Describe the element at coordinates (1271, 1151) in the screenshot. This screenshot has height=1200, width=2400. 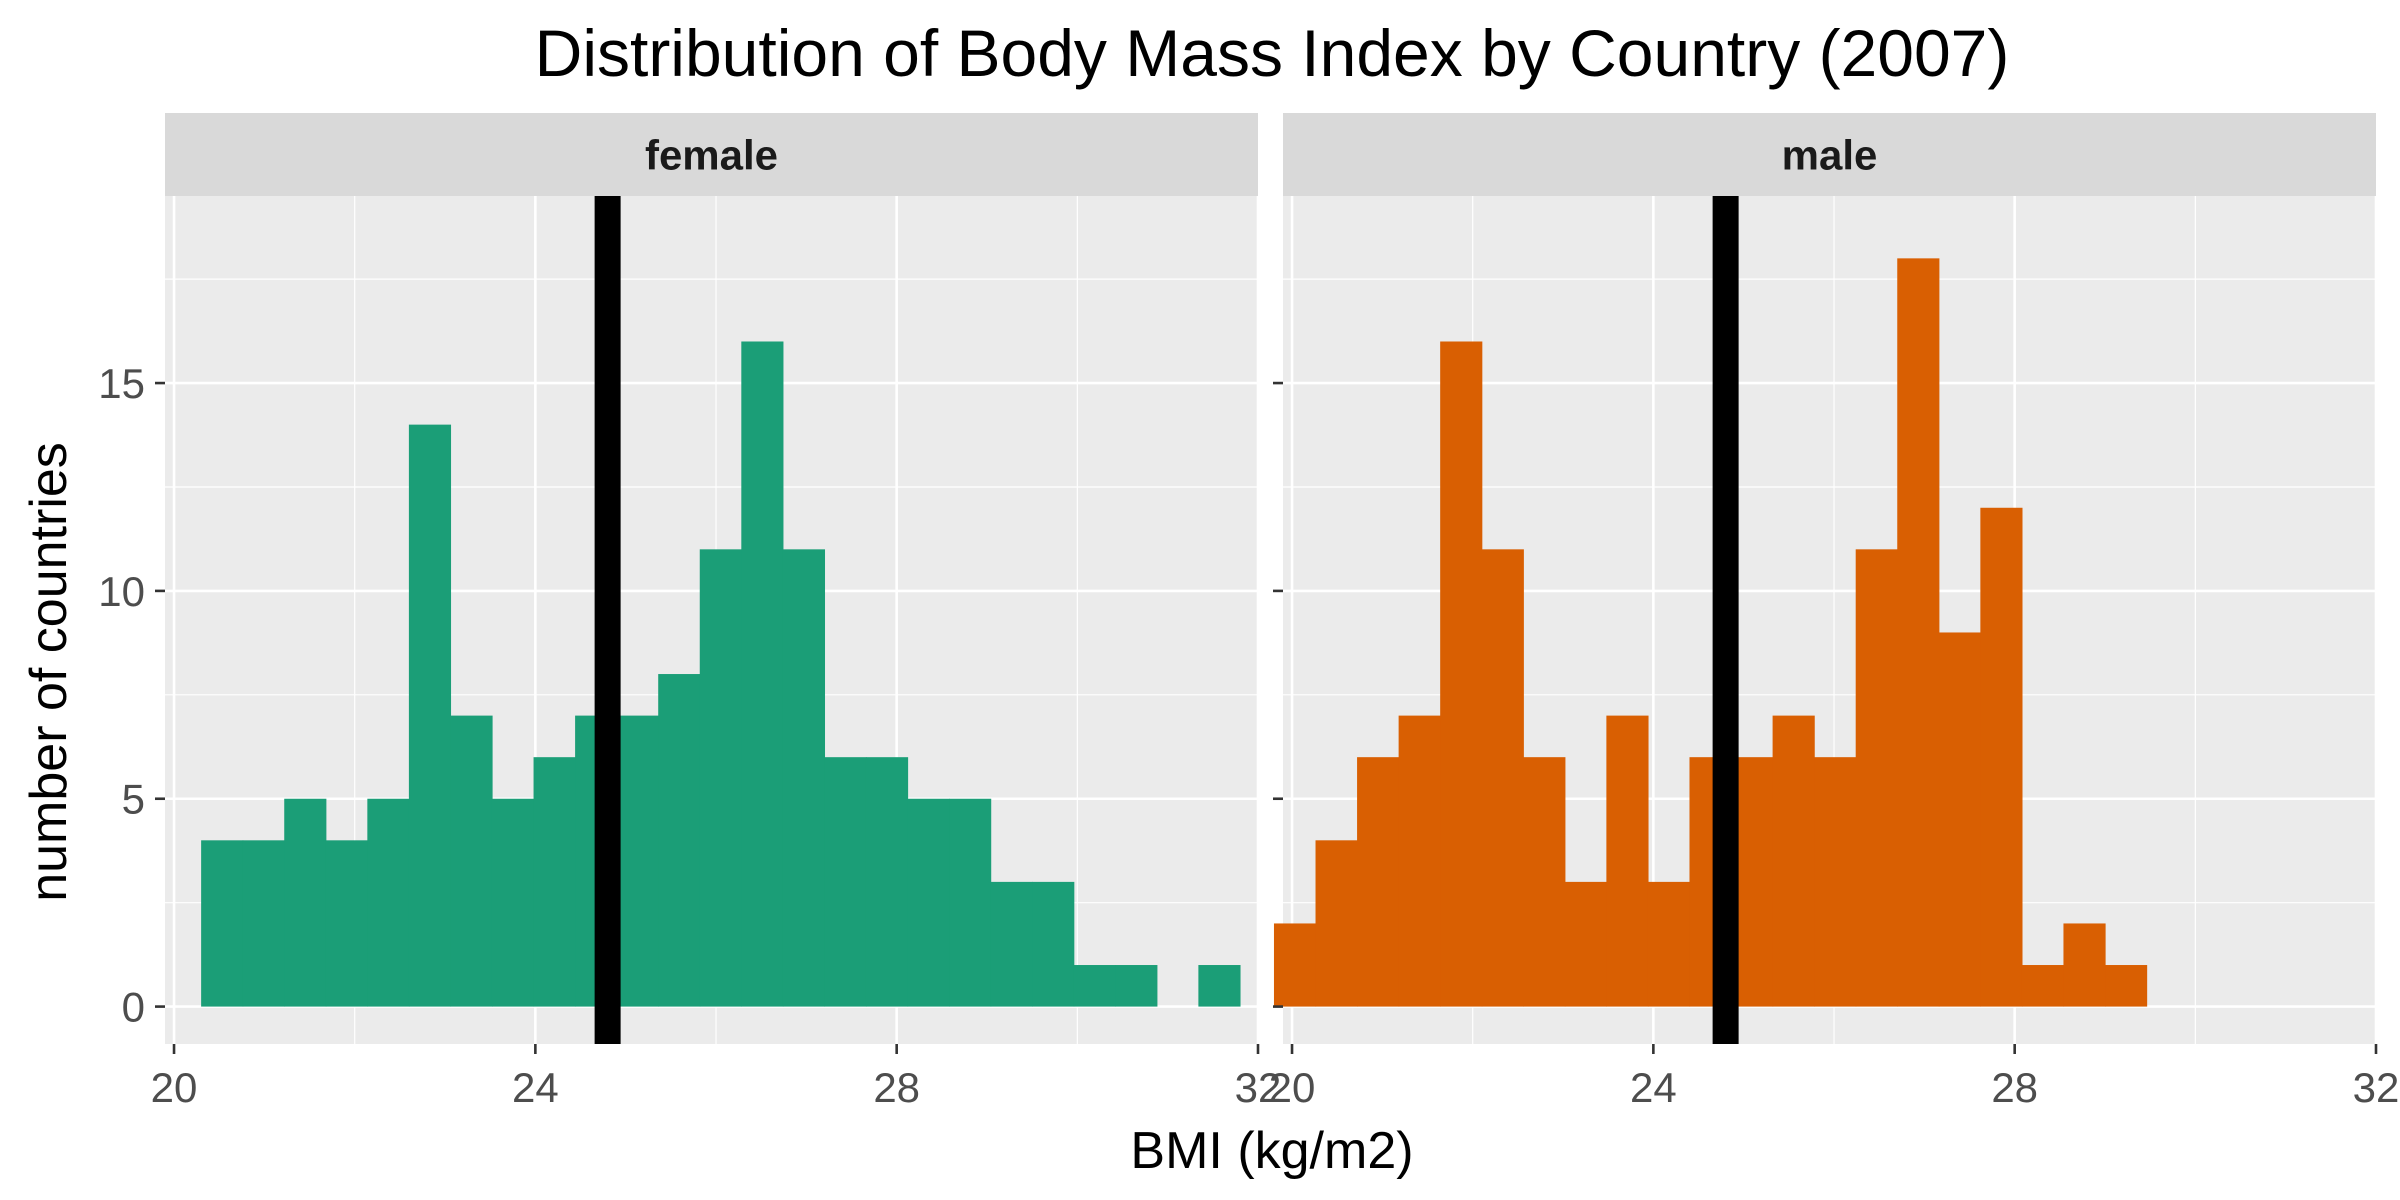
I see `x-axis-title: BMI (kg/m2)` at that location.